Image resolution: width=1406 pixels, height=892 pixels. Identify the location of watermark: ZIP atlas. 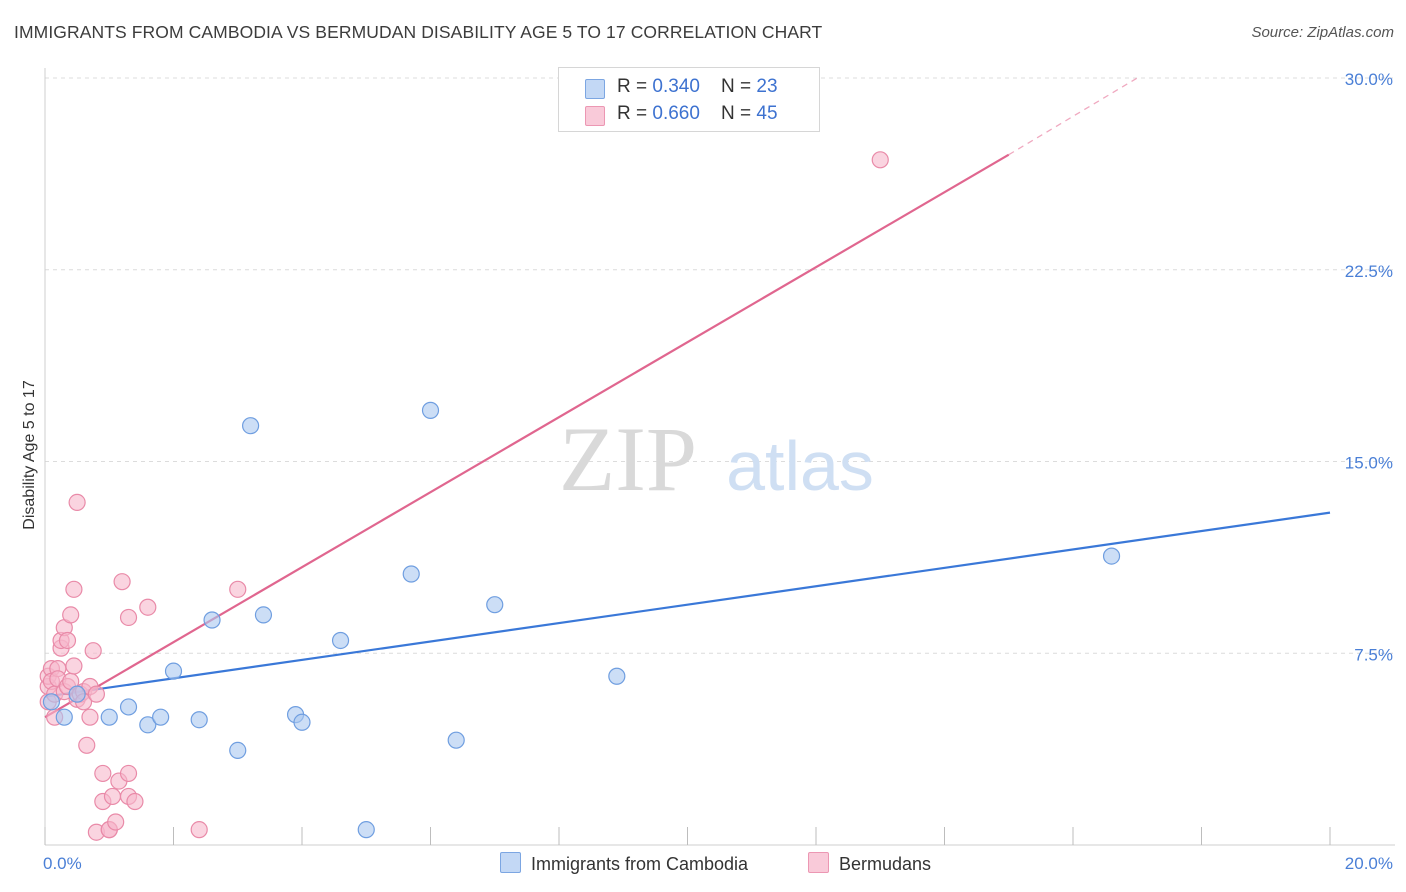
(716, 459).